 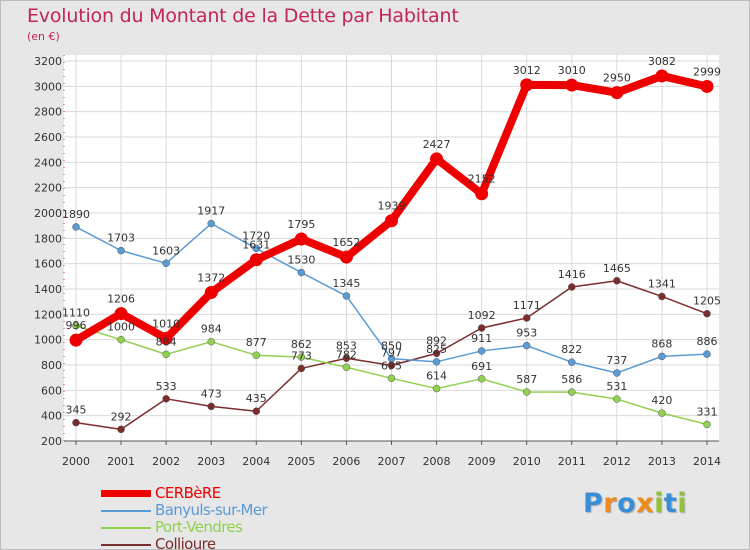 What do you see at coordinates (346, 283) in the screenshot?
I see `data-label: 1345` at bounding box center [346, 283].